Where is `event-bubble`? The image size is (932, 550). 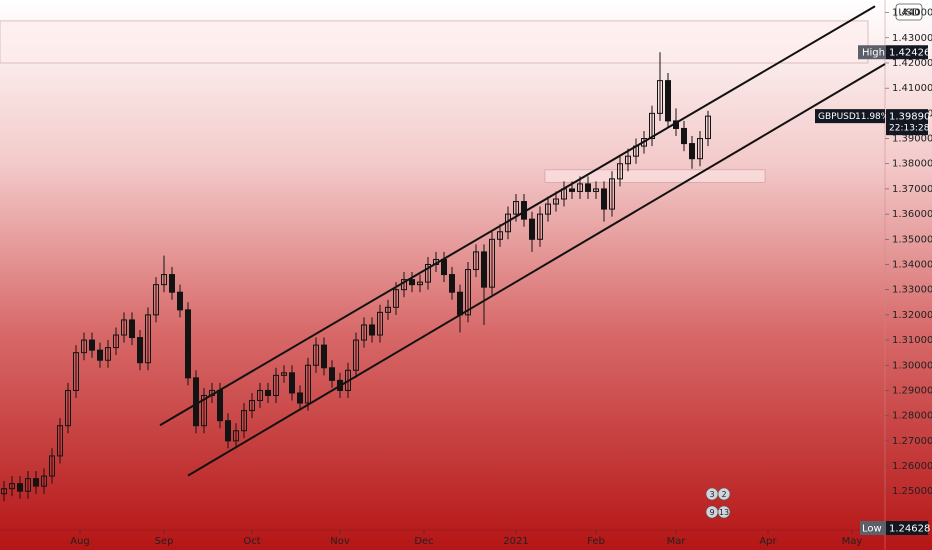
event-bubble is located at coordinates (724, 494).